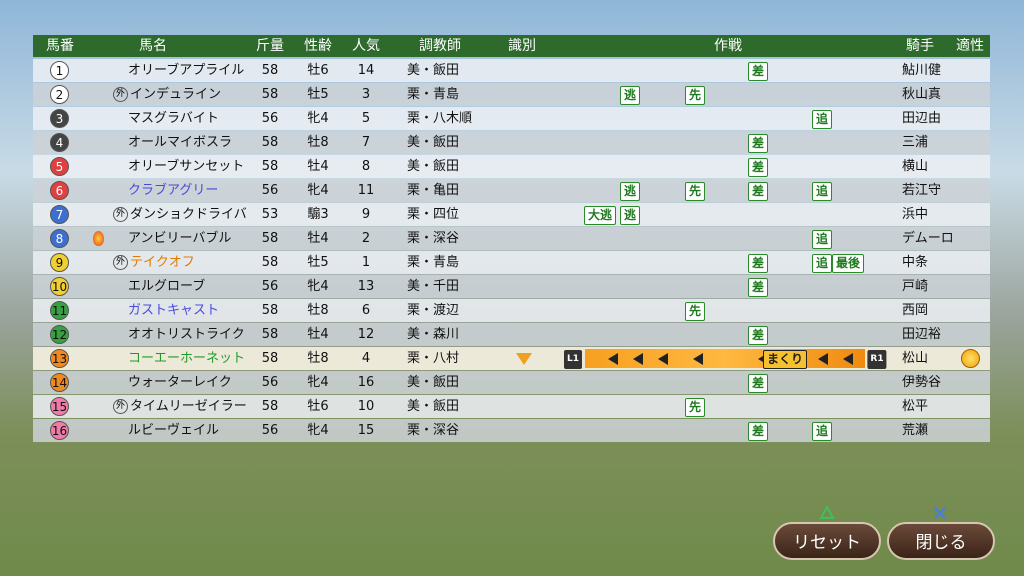 The height and width of the screenshot is (576, 1024). What do you see at coordinates (98, 238) in the screenshot?
I see `fire-icon` at bounding box center [98, 238].